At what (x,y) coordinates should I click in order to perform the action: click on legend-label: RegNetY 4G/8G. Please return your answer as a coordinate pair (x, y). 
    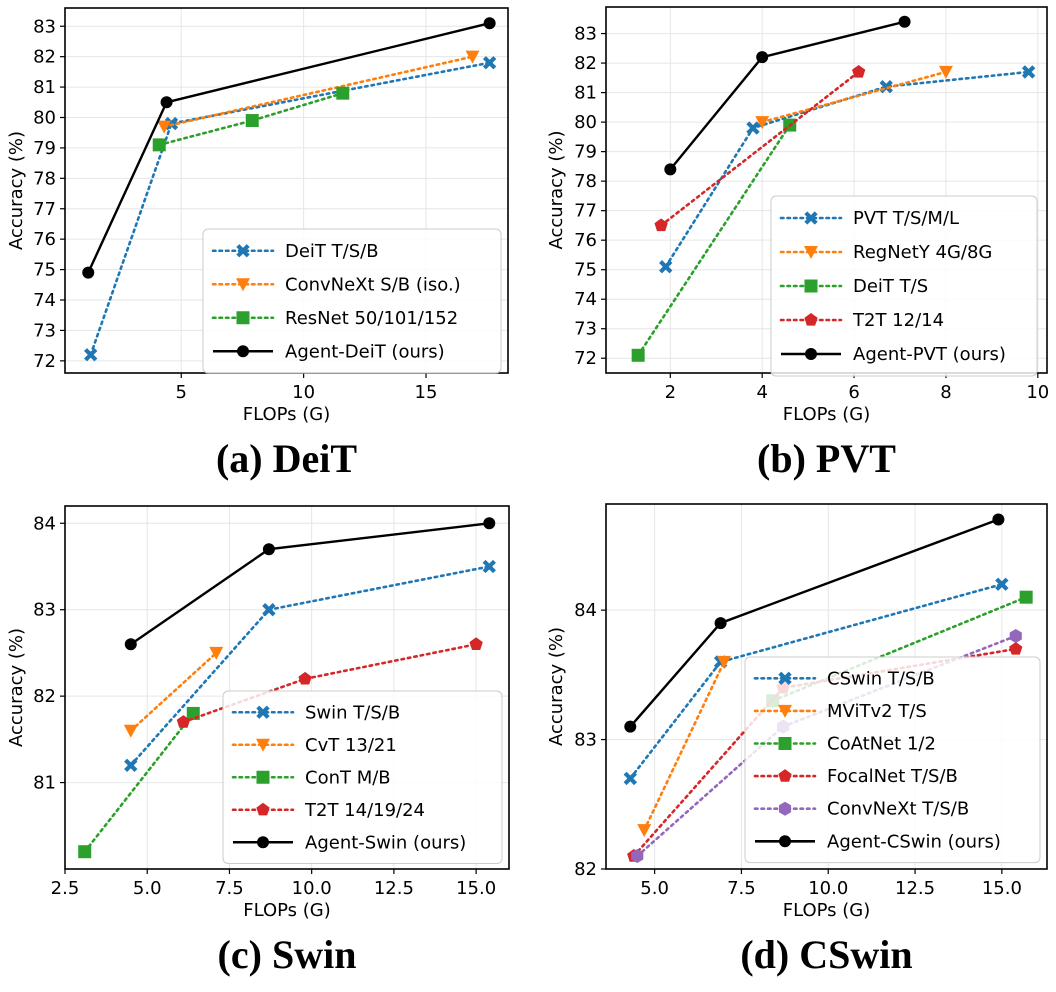
    Looking at the image, I should click on (922, 252).